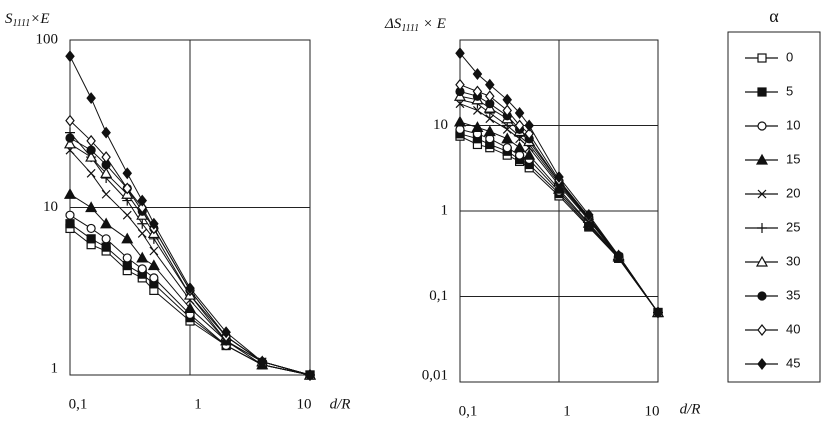 The width and height of the screenshot is (834, 432). What do you see at coordinates (47, 39) in the screenshot?
I see `y-tick-label: 100` at bounding box center [47, 39].